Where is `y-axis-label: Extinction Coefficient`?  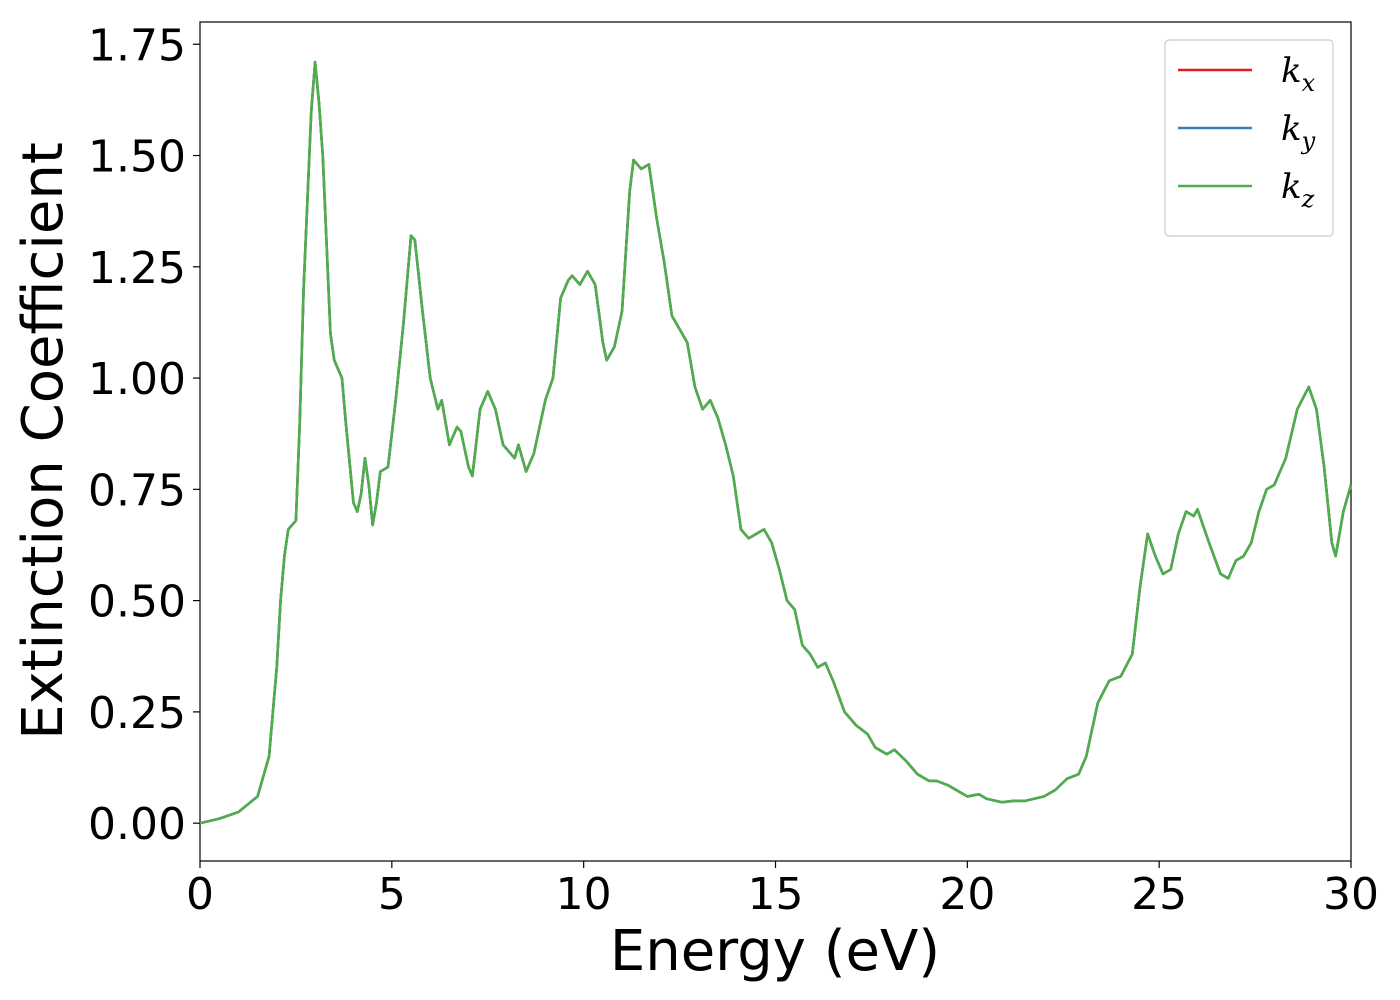
y-axis-label: Extinction Coefficient is located at coordinates (43, 441).